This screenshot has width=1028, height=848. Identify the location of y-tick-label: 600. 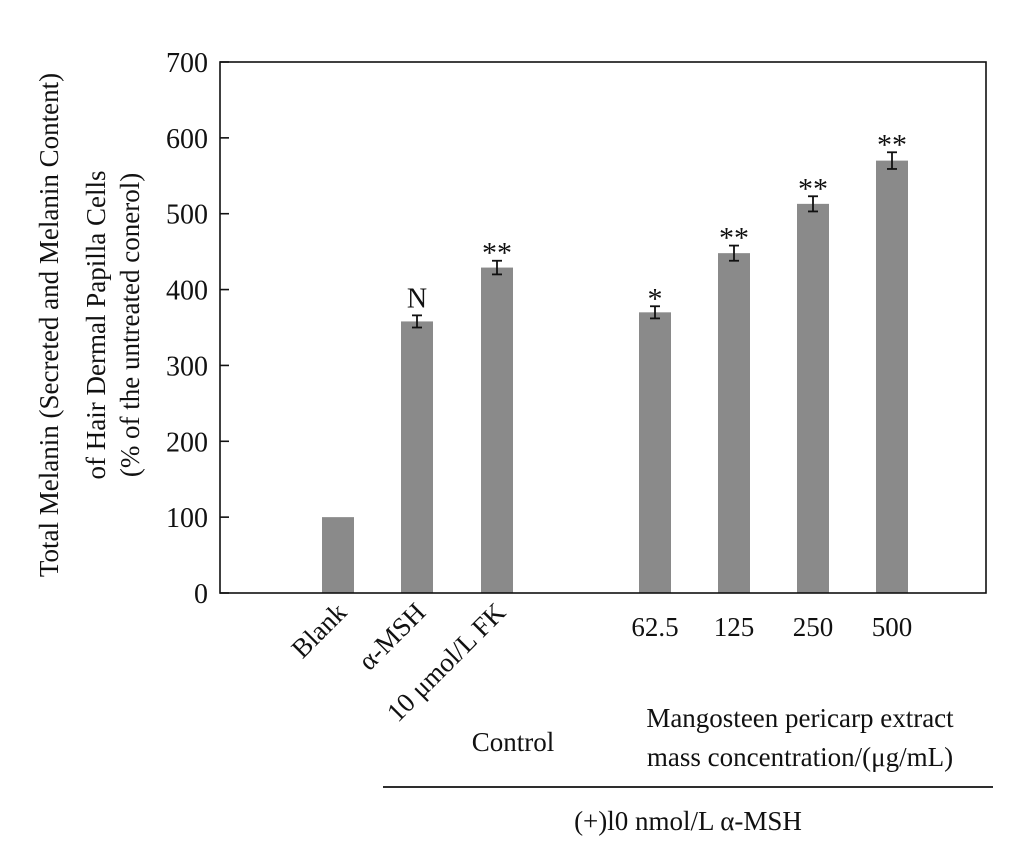
(187, 139).